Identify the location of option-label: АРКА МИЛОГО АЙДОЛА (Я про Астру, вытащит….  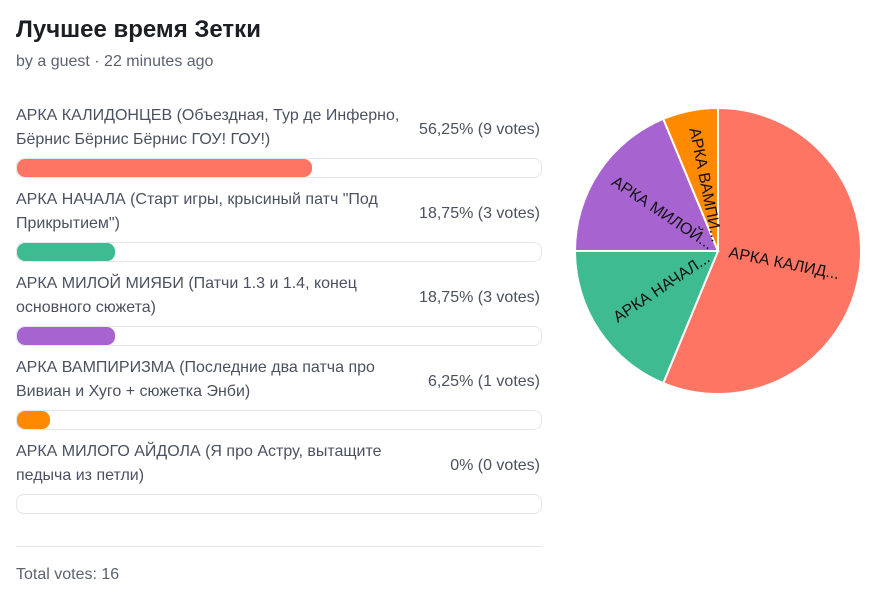
(199, 463).